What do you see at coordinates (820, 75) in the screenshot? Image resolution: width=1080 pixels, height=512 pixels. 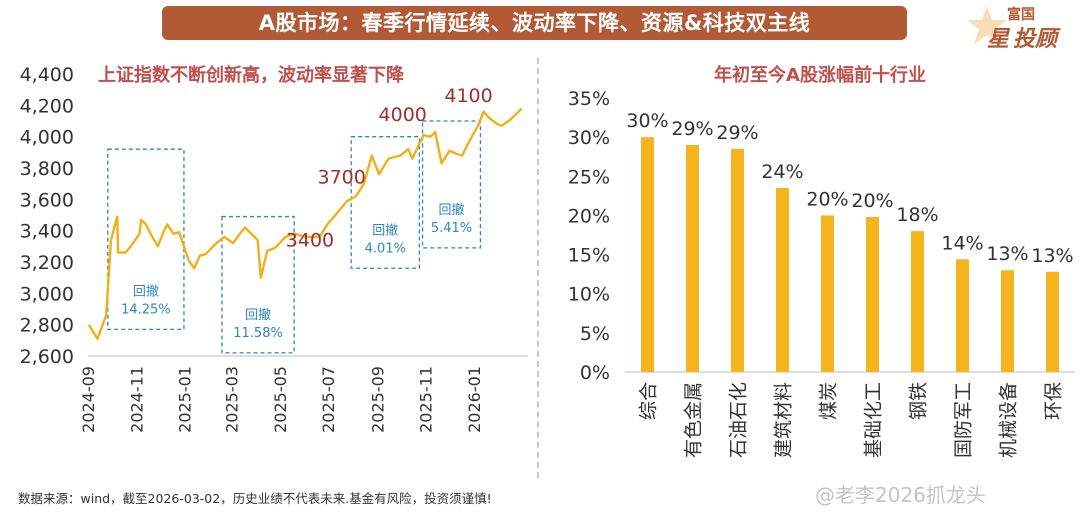 I see `bar-chart-title: 年初至今A股涨幅前十行业` at bounding box center [820, 75].